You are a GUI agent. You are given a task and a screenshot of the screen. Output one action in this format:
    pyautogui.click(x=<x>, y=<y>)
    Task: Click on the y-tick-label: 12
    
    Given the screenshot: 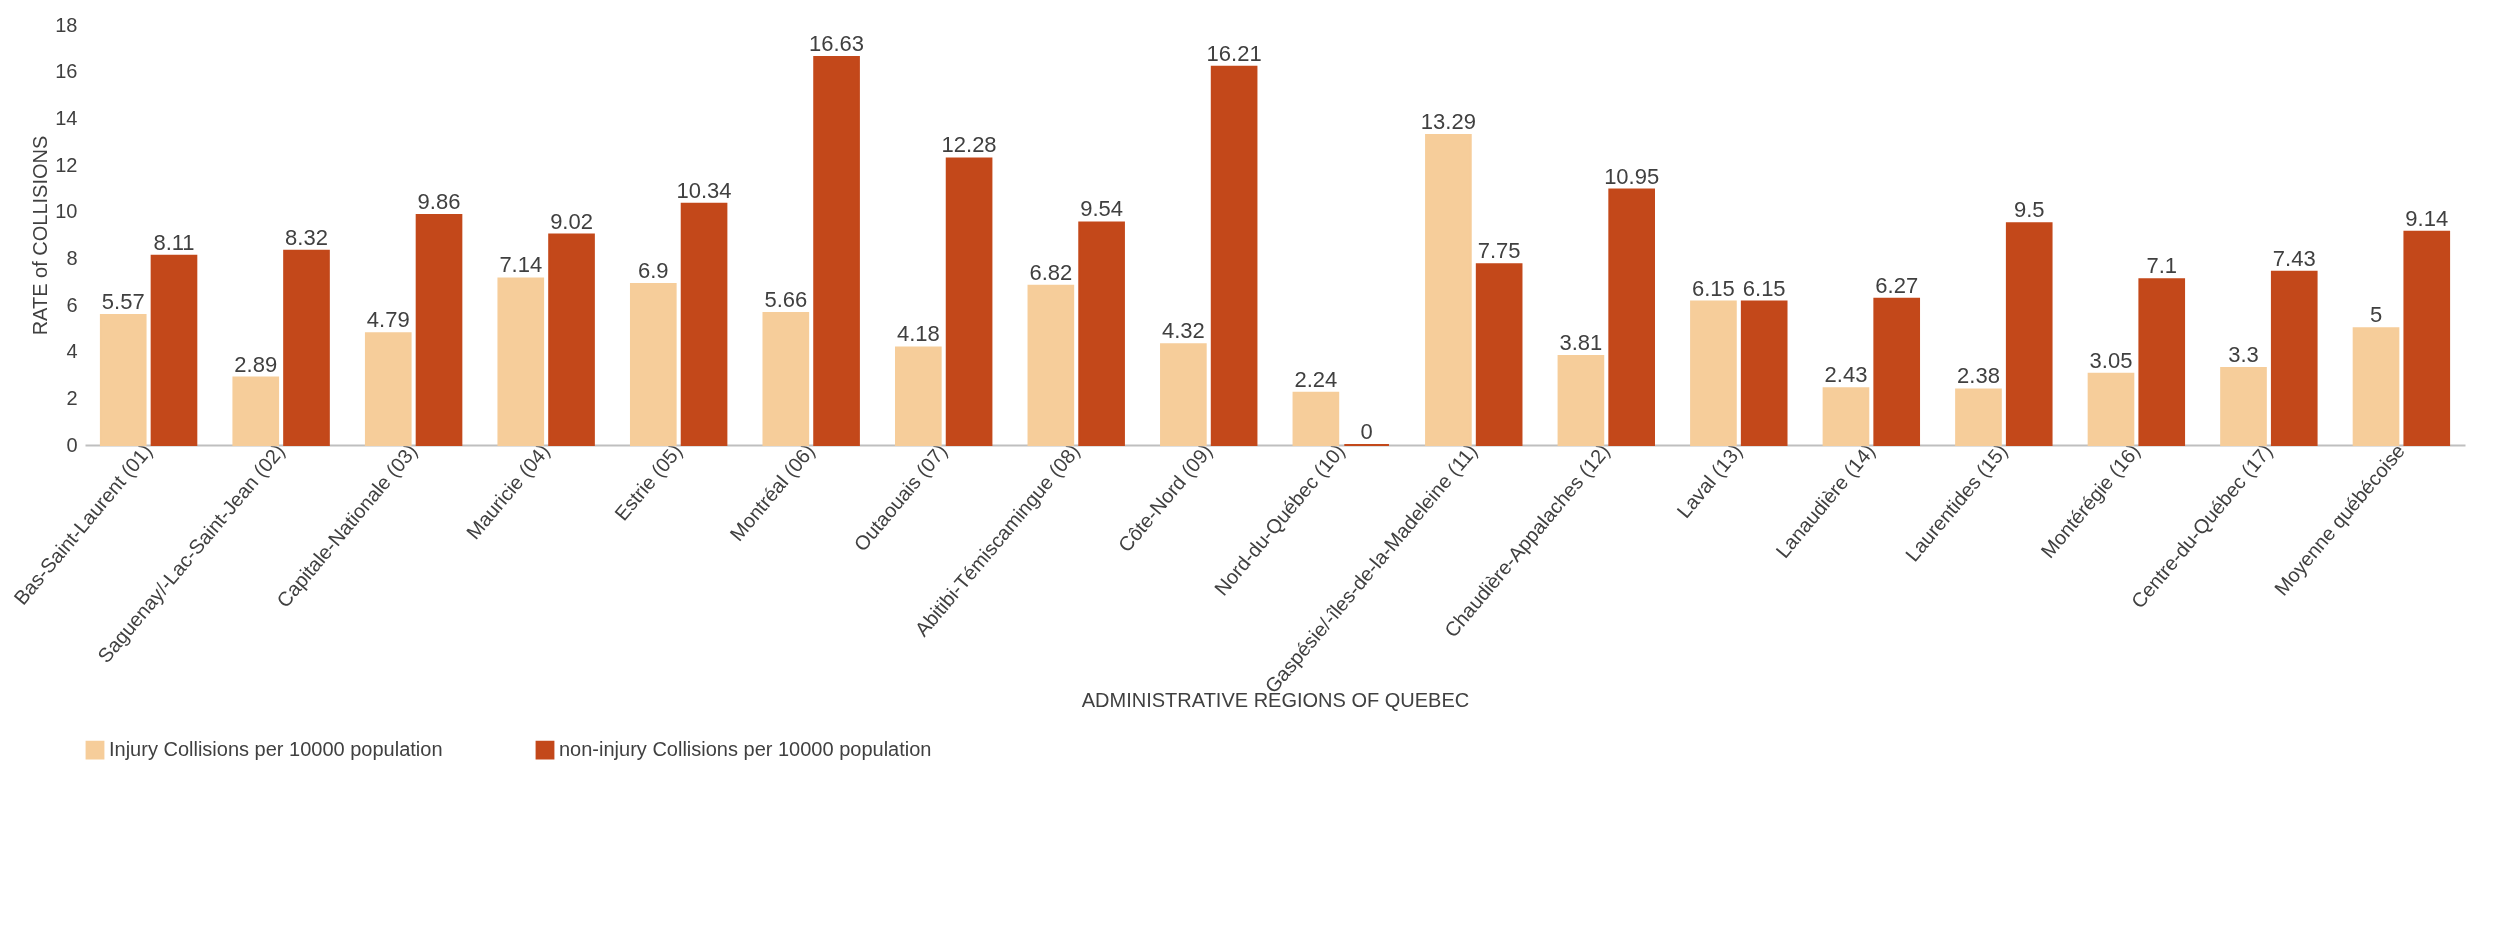 What is the action you would take?
    pyautogui.click(x=66, y=164)
    